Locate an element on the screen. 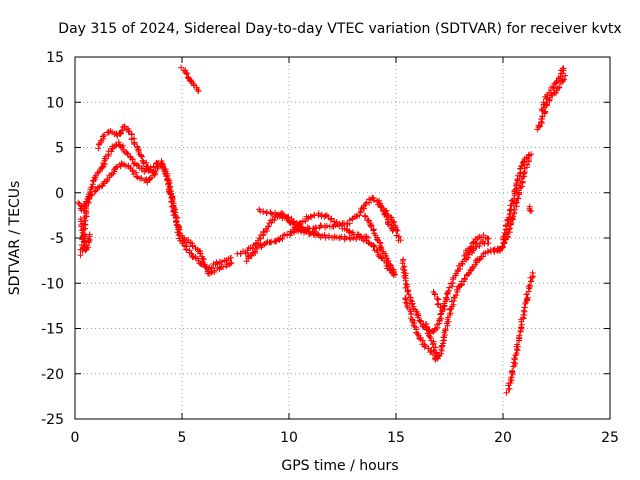 This screenshot has height=480, width=640. x-axis-label: GPS time / hours is located at coordinates (339, 466).